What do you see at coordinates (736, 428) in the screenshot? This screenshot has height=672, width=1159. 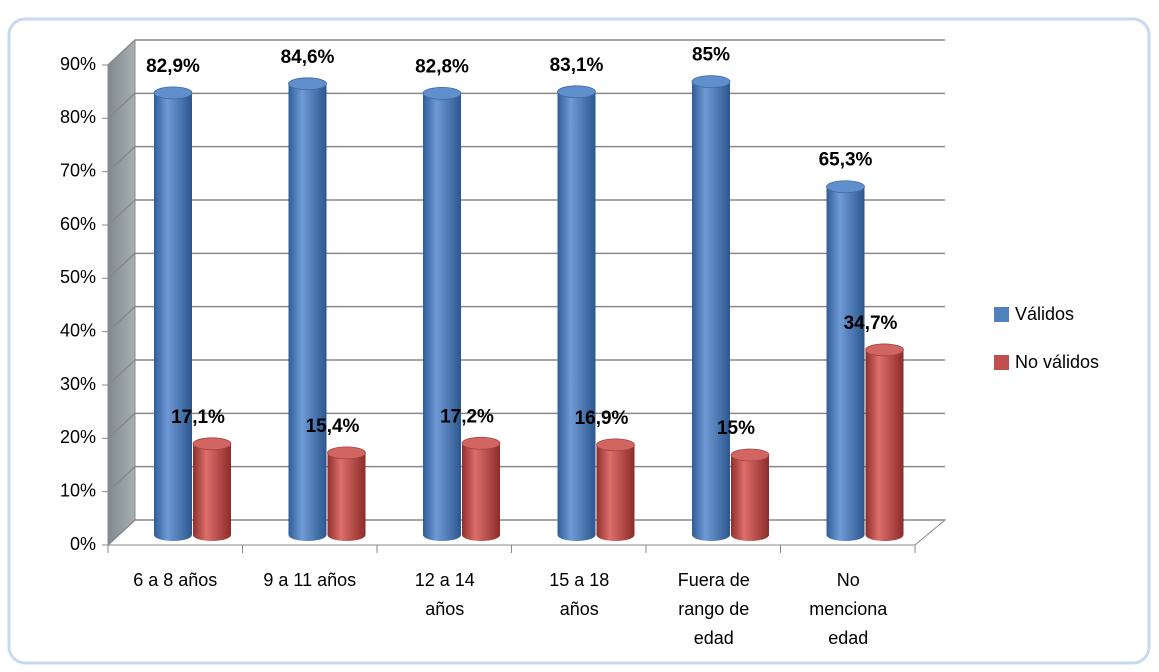 I see `data-label: 15%` at bounding box center [736, 428].